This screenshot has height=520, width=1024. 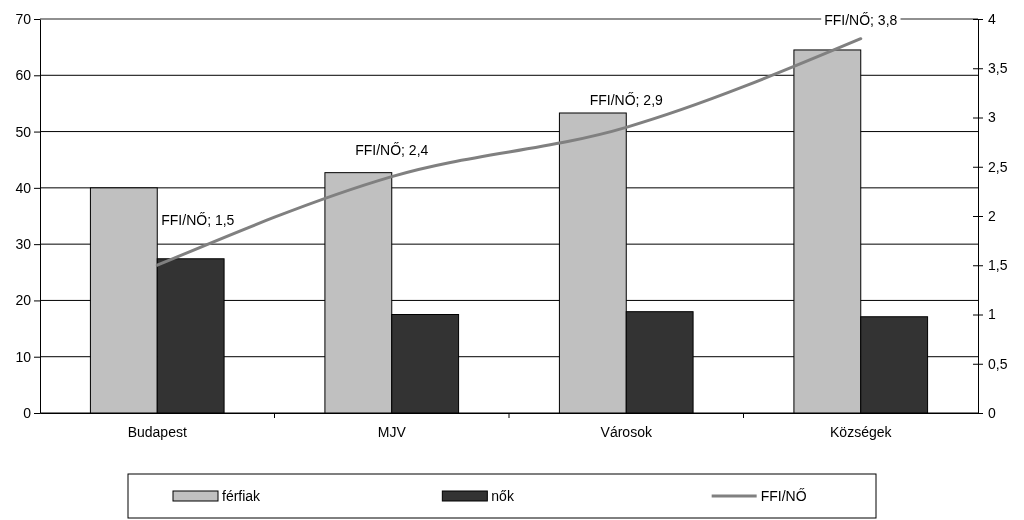 What do you see at coordinates (23, 131) in the screenshot?
I see `y-tick-label: 50` at bounding box center [23, 131].